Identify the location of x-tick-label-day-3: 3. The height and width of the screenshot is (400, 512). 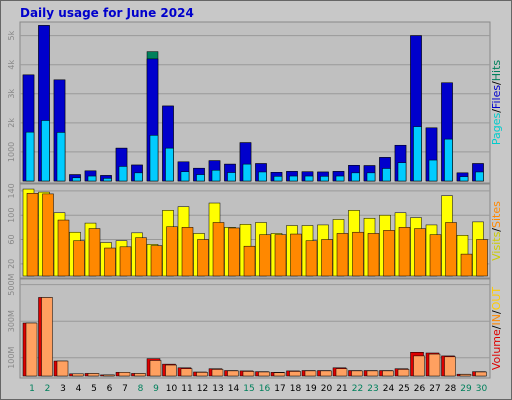
(63, 389).